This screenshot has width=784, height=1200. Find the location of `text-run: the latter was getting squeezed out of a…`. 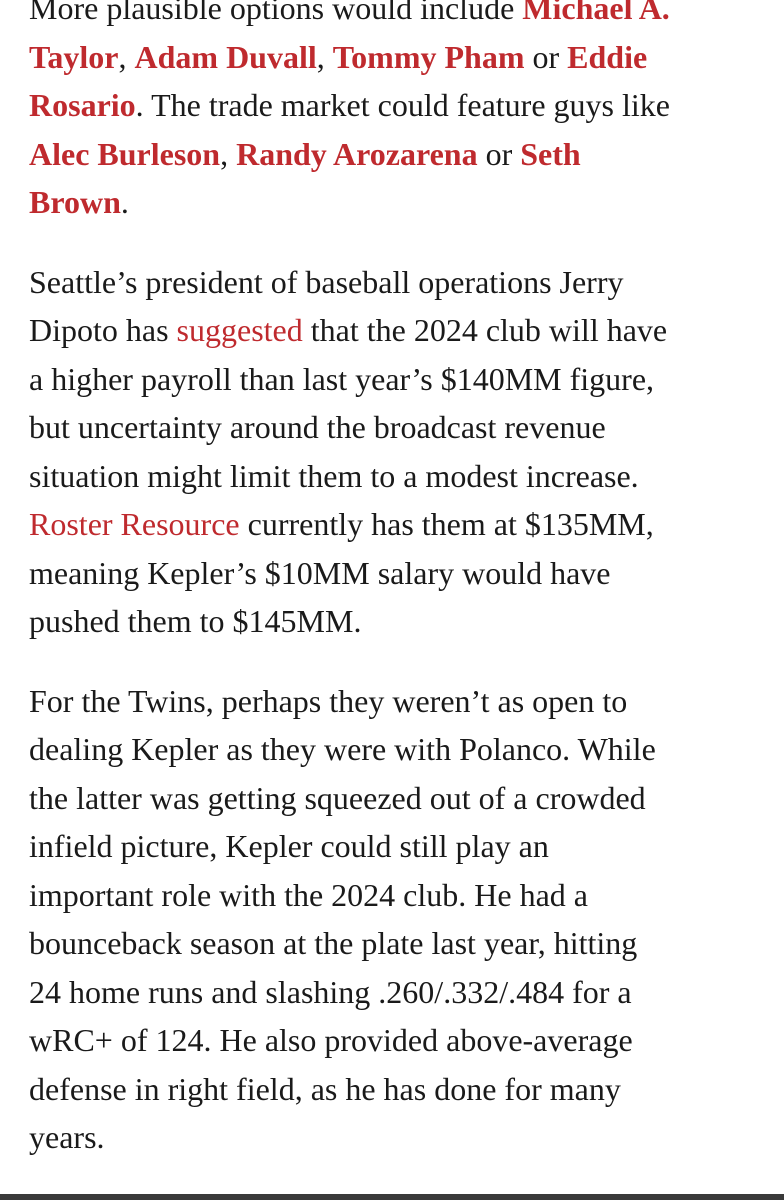

text-run: the latter was getting squeezed out of a… is located at coordinates (337, 797).